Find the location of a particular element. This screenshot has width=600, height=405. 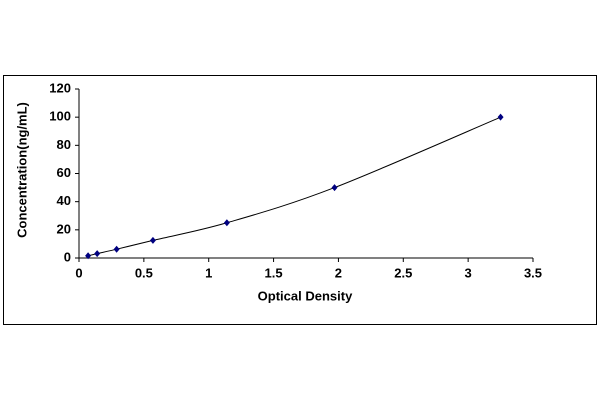

x-tick-label: 2 is located at coordinates (338, 272).